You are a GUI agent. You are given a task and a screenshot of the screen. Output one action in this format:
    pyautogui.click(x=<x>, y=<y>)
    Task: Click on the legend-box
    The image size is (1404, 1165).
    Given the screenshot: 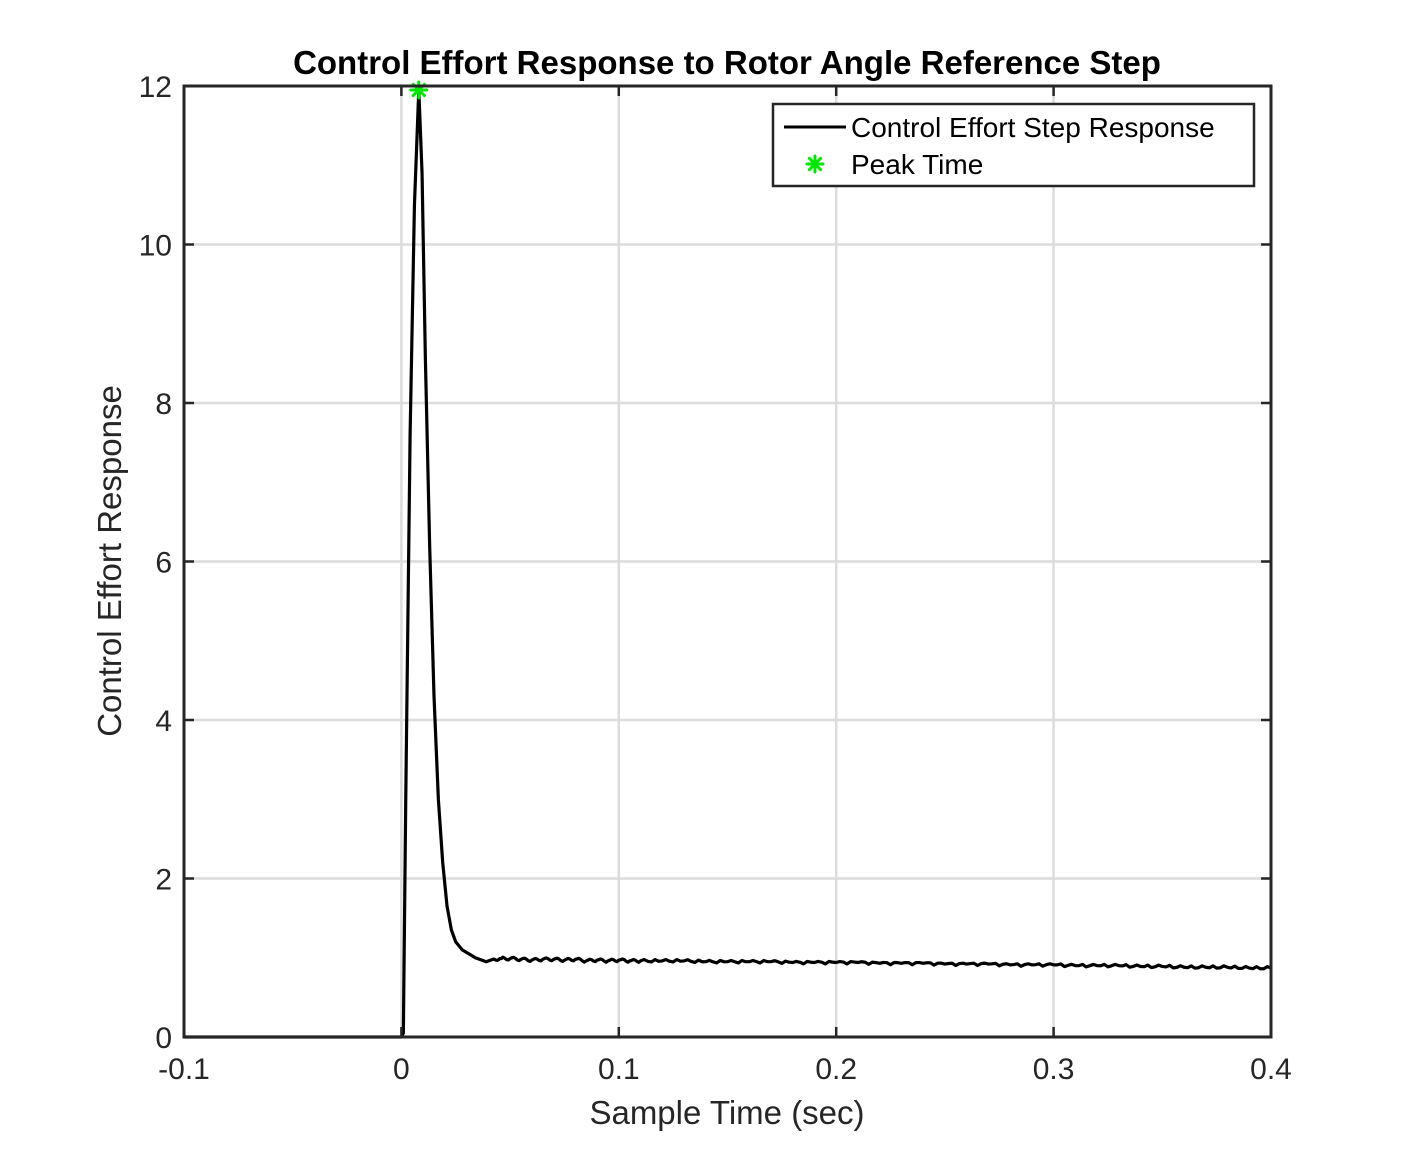 What is the action you would take?
    pyautogui.click(x=1013, y=145)
    